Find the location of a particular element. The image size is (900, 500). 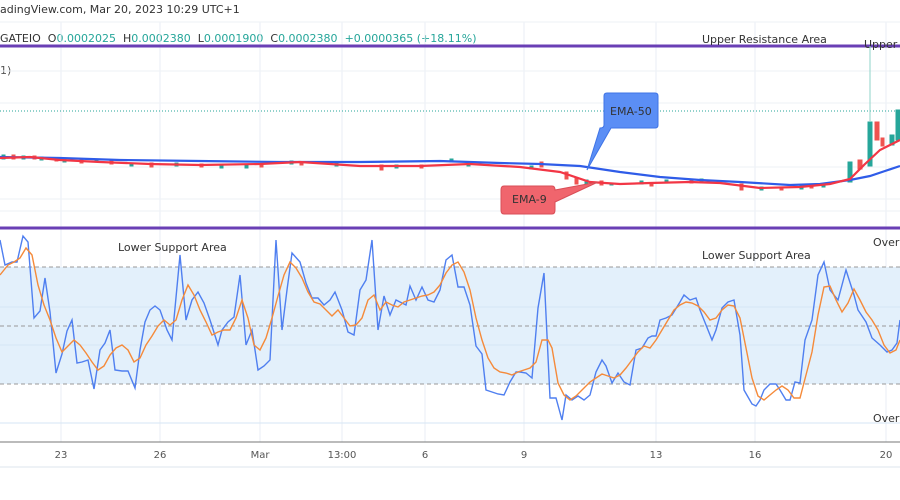

overbought-label: Over is located at coordinates (886, 242).